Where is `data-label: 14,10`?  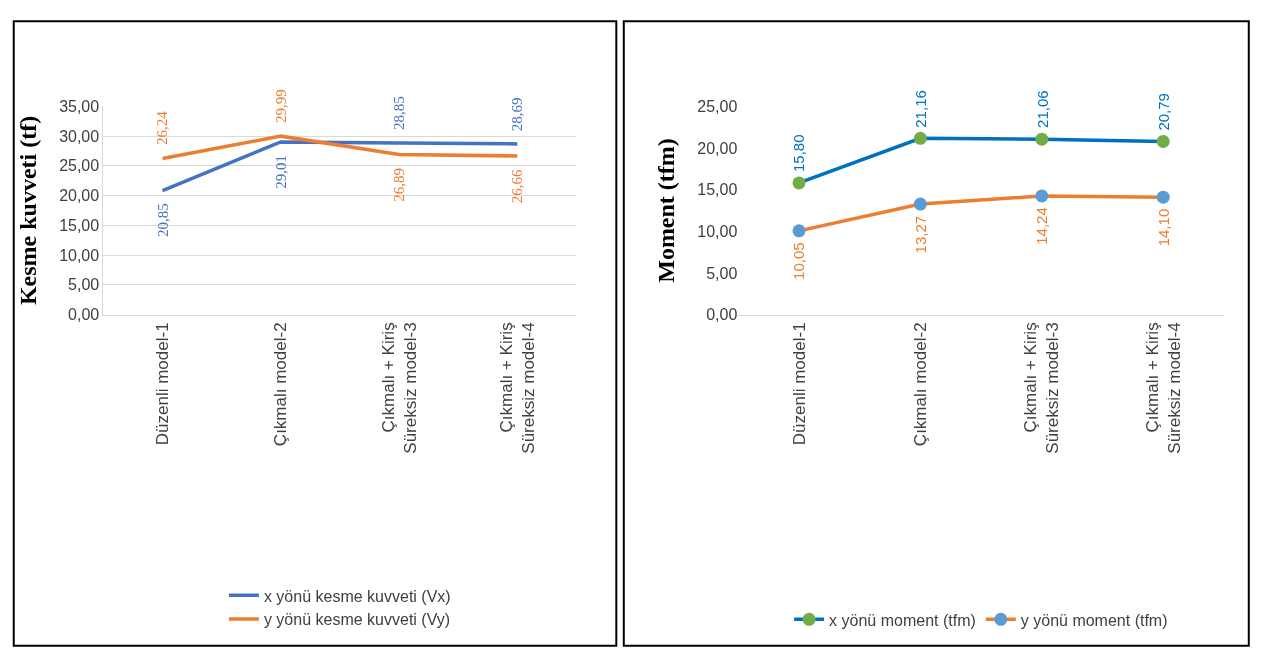
data-label: 14,10 is located at coordinates (1164, 227).